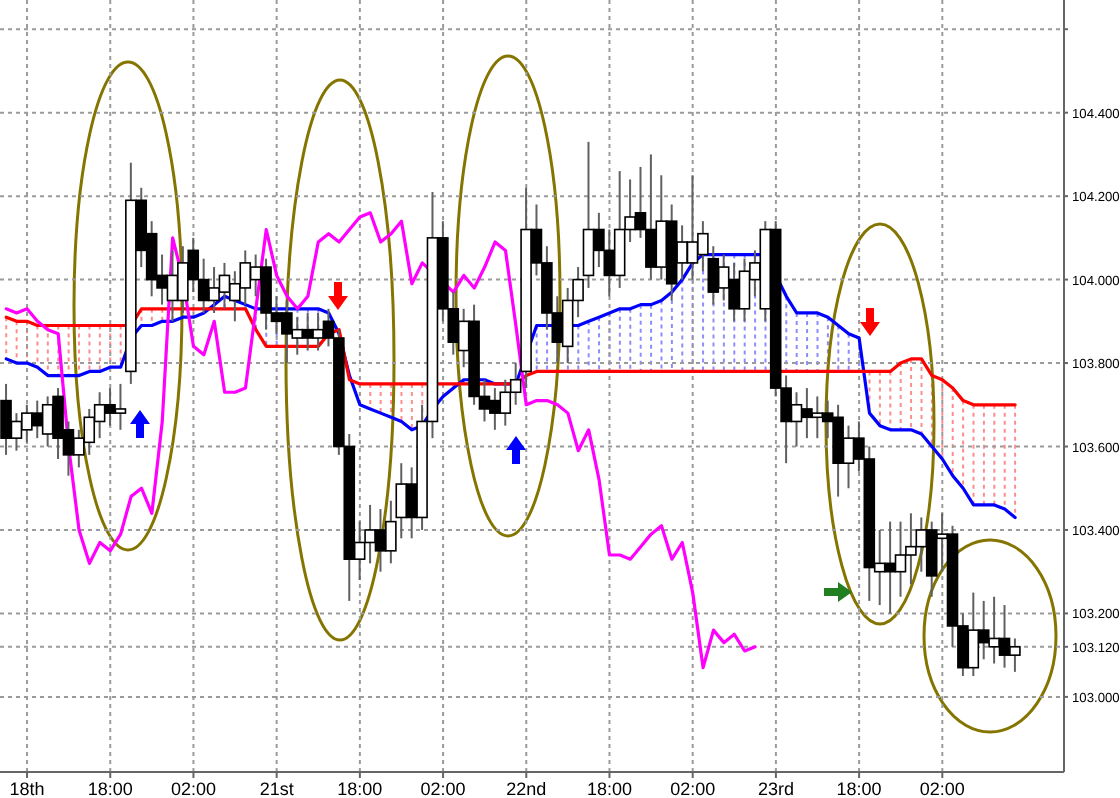 Image resolution: width=1120 pixels, height=798 pixels. Describe the element at coordinates (277, 788) in the screenshot. I see `x-tick-label: 21st` at that location.